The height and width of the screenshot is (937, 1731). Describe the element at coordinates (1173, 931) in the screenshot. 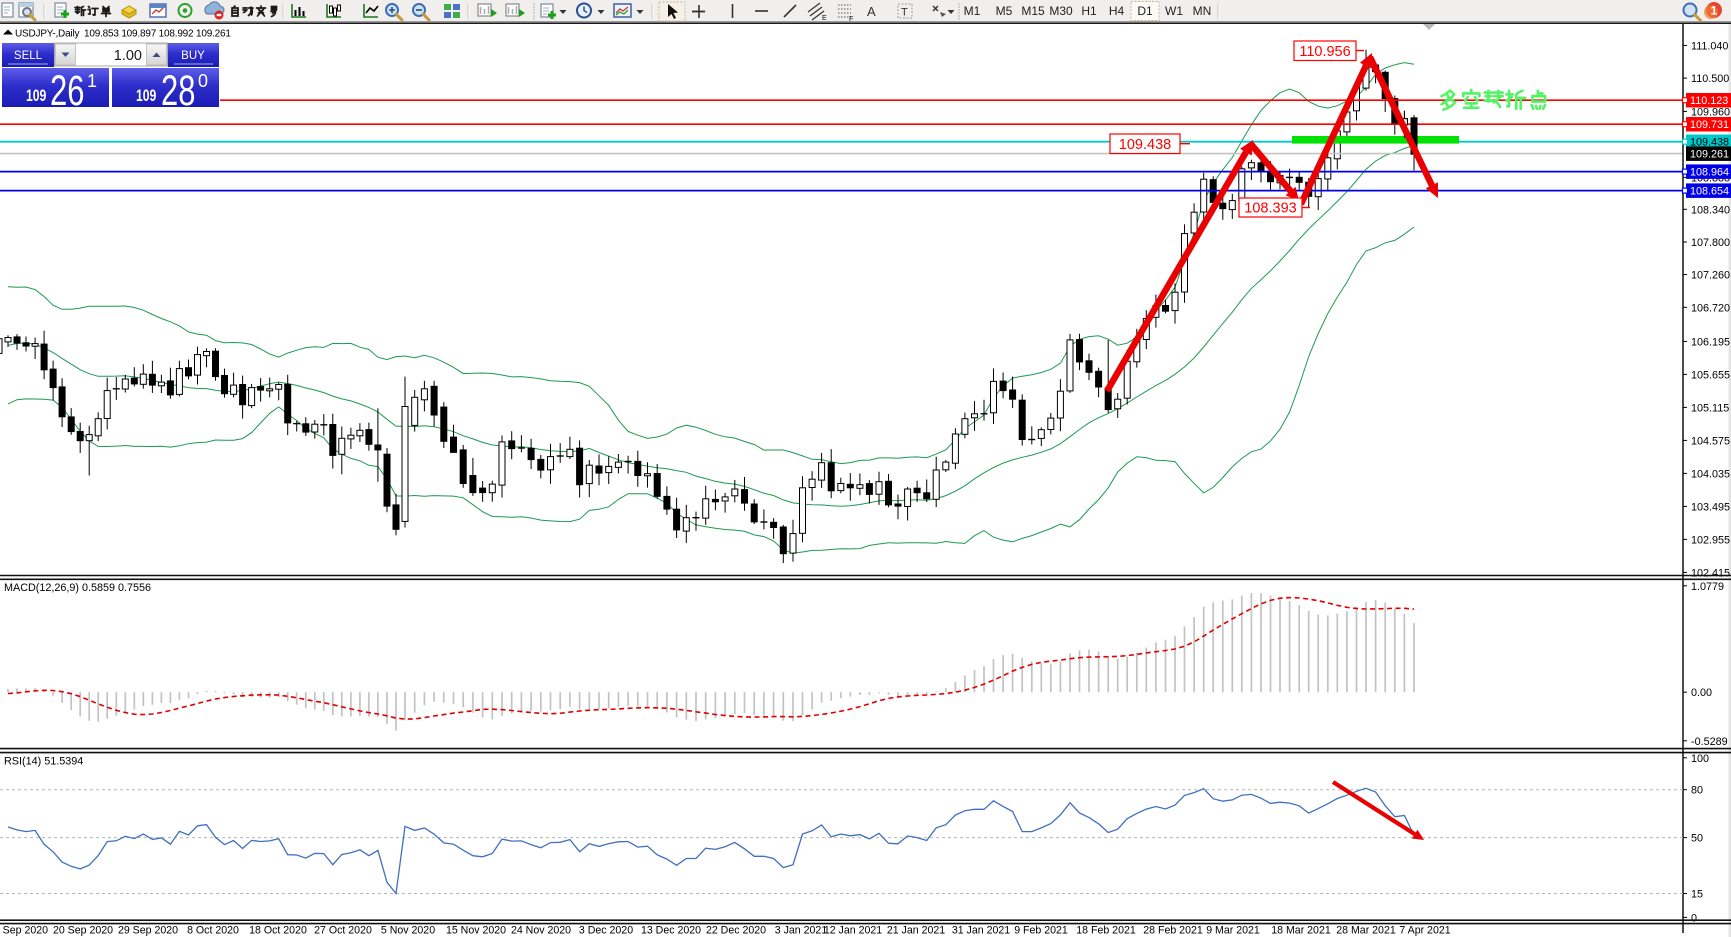

I see `svg-text: 28 Feb 2021` at that location.